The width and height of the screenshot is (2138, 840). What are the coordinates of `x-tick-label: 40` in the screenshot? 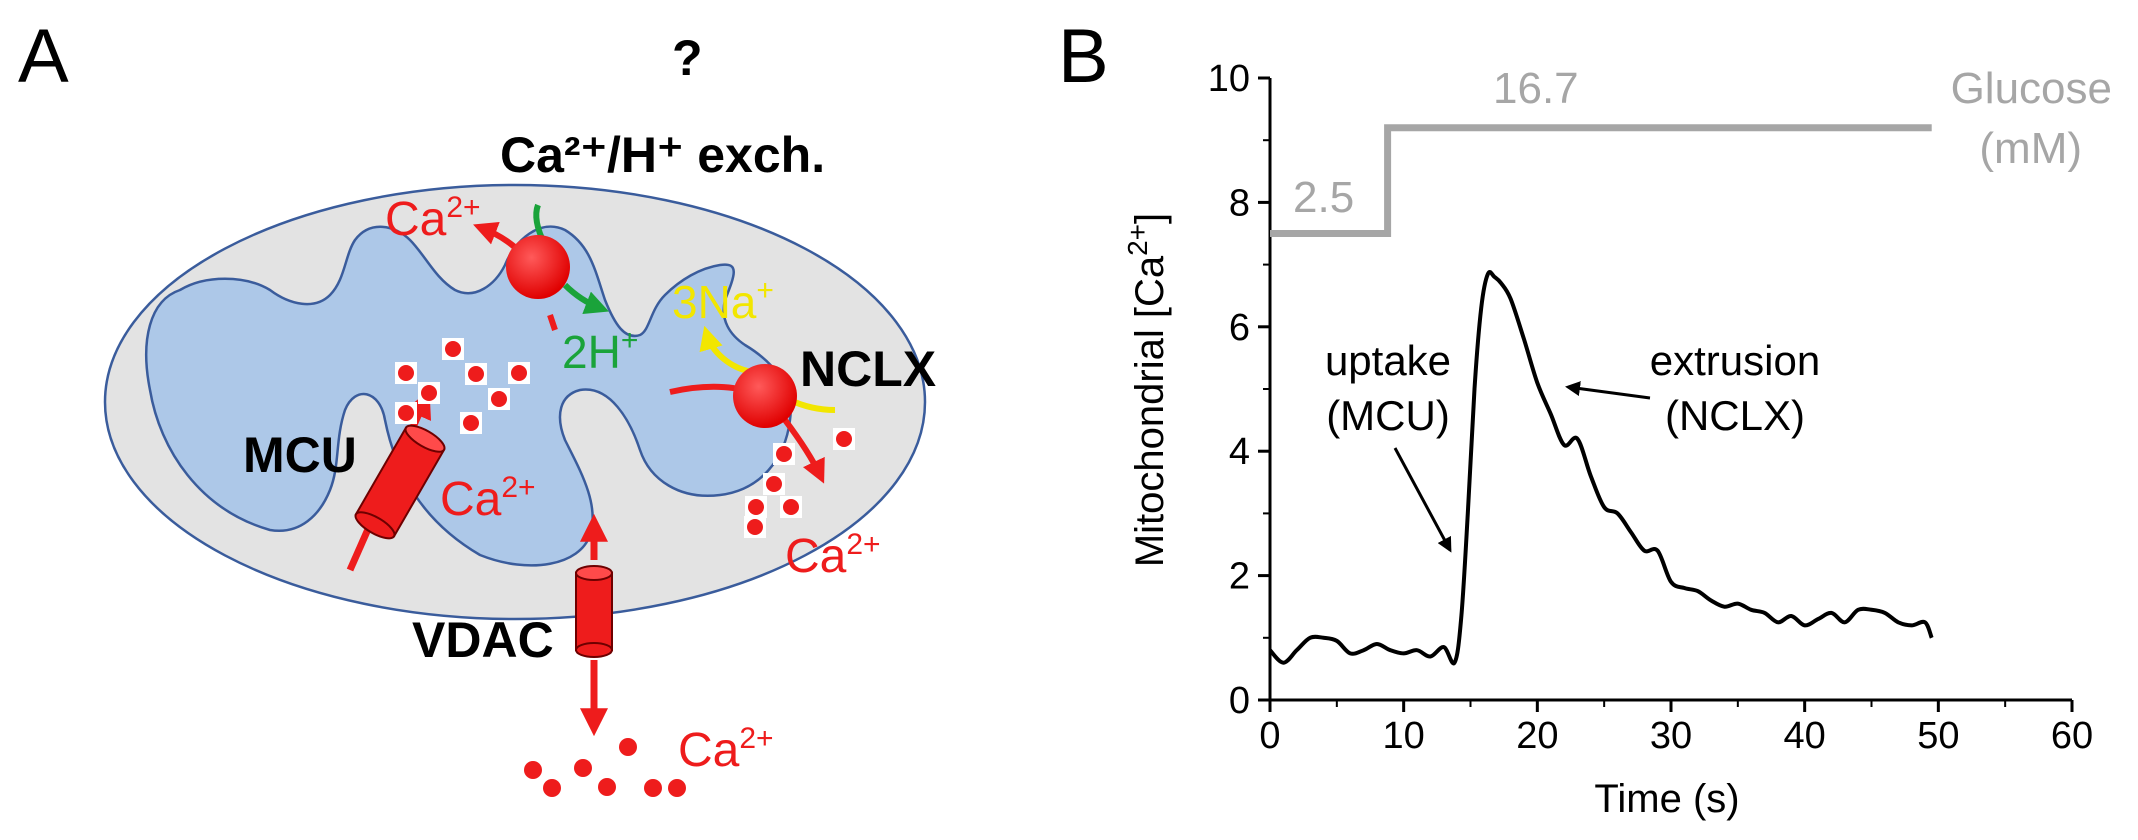 It's located at (1805, 736).